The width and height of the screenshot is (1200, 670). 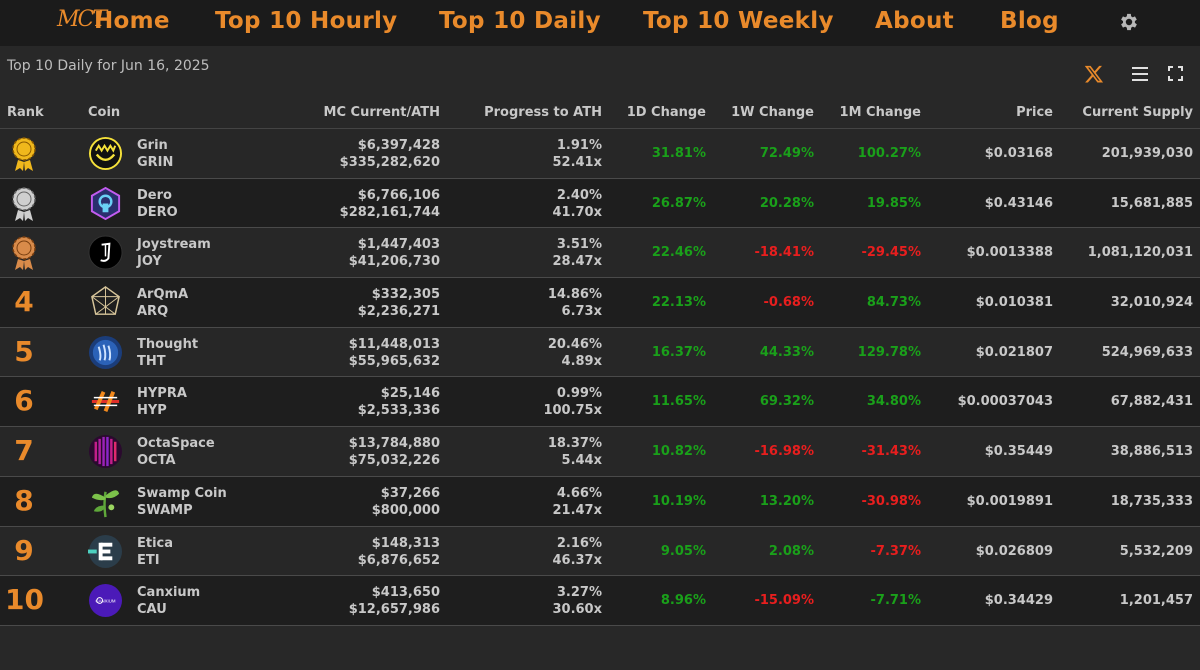 What do you see at coordinates (306, 21) in the screenshot?
I see `nav-top10-hourly: Top 10 Hourly` at bounding box center [306, 21].